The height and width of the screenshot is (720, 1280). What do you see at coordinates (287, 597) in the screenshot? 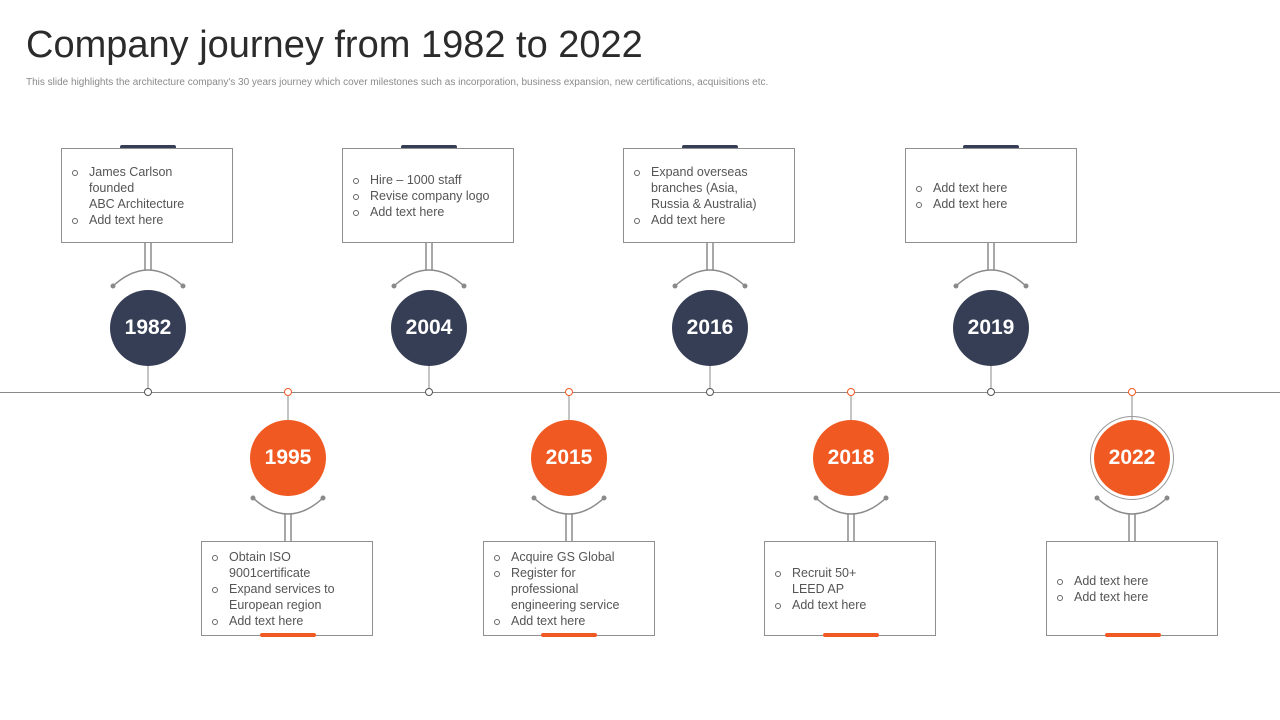
I see `milestone-item: Expand services to European region` at bounding box center [287, 597].